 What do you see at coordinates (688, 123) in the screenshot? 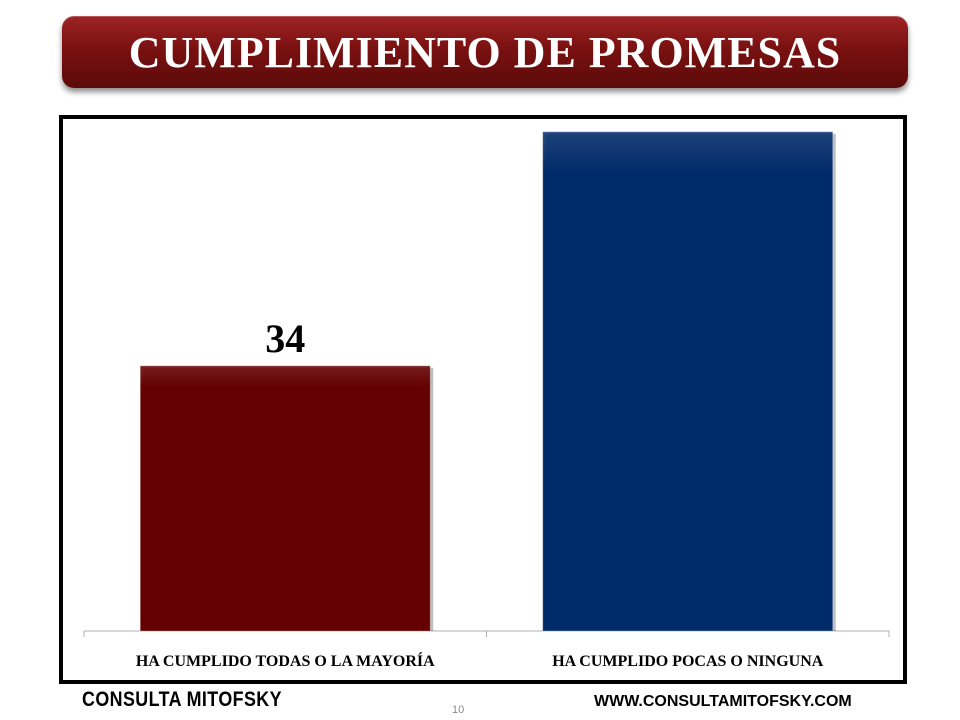
I see `data-label-2: 64` at bounding box center [688, 123].